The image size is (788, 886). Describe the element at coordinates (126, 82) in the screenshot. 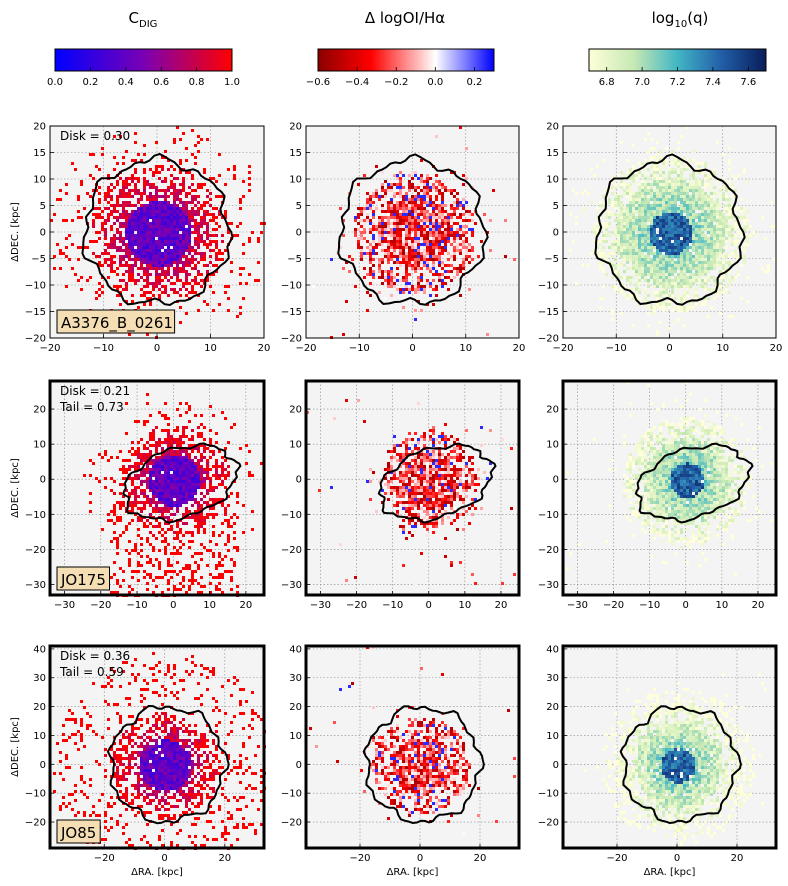

I see `colorbar-tick-label: 0.4` at that location.